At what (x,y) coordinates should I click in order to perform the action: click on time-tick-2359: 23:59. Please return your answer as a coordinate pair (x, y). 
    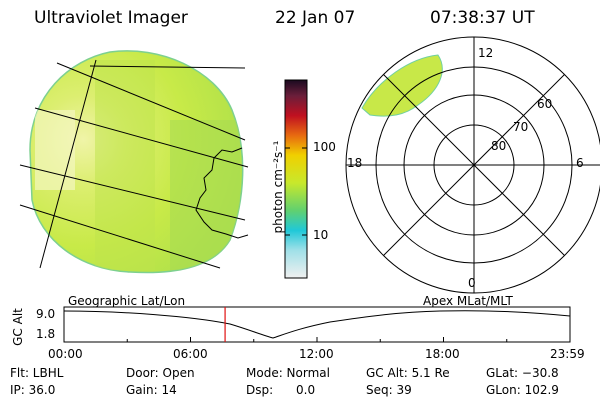
    Looking at the image, I should click on (567, 354).